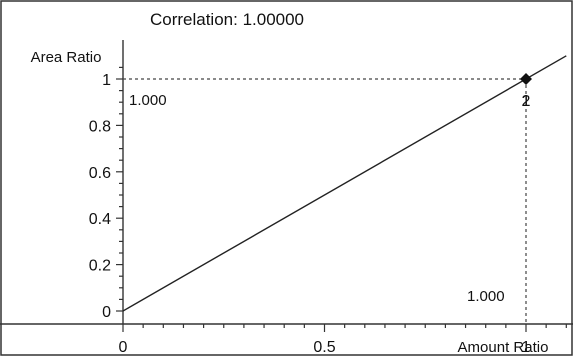  I want to click on x-ticks: 0 0.5 1, so click(325, 340).